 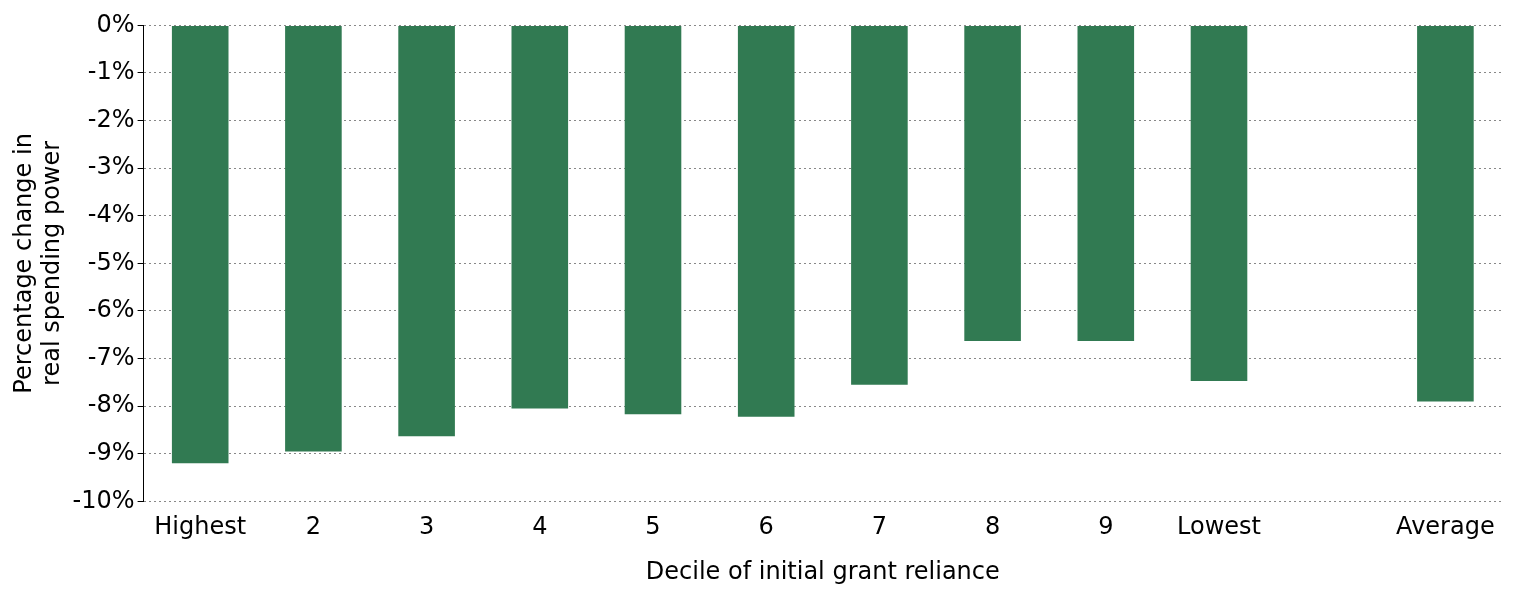 I want to click on y-tick-label: -6%, so click(x=111, y=309).